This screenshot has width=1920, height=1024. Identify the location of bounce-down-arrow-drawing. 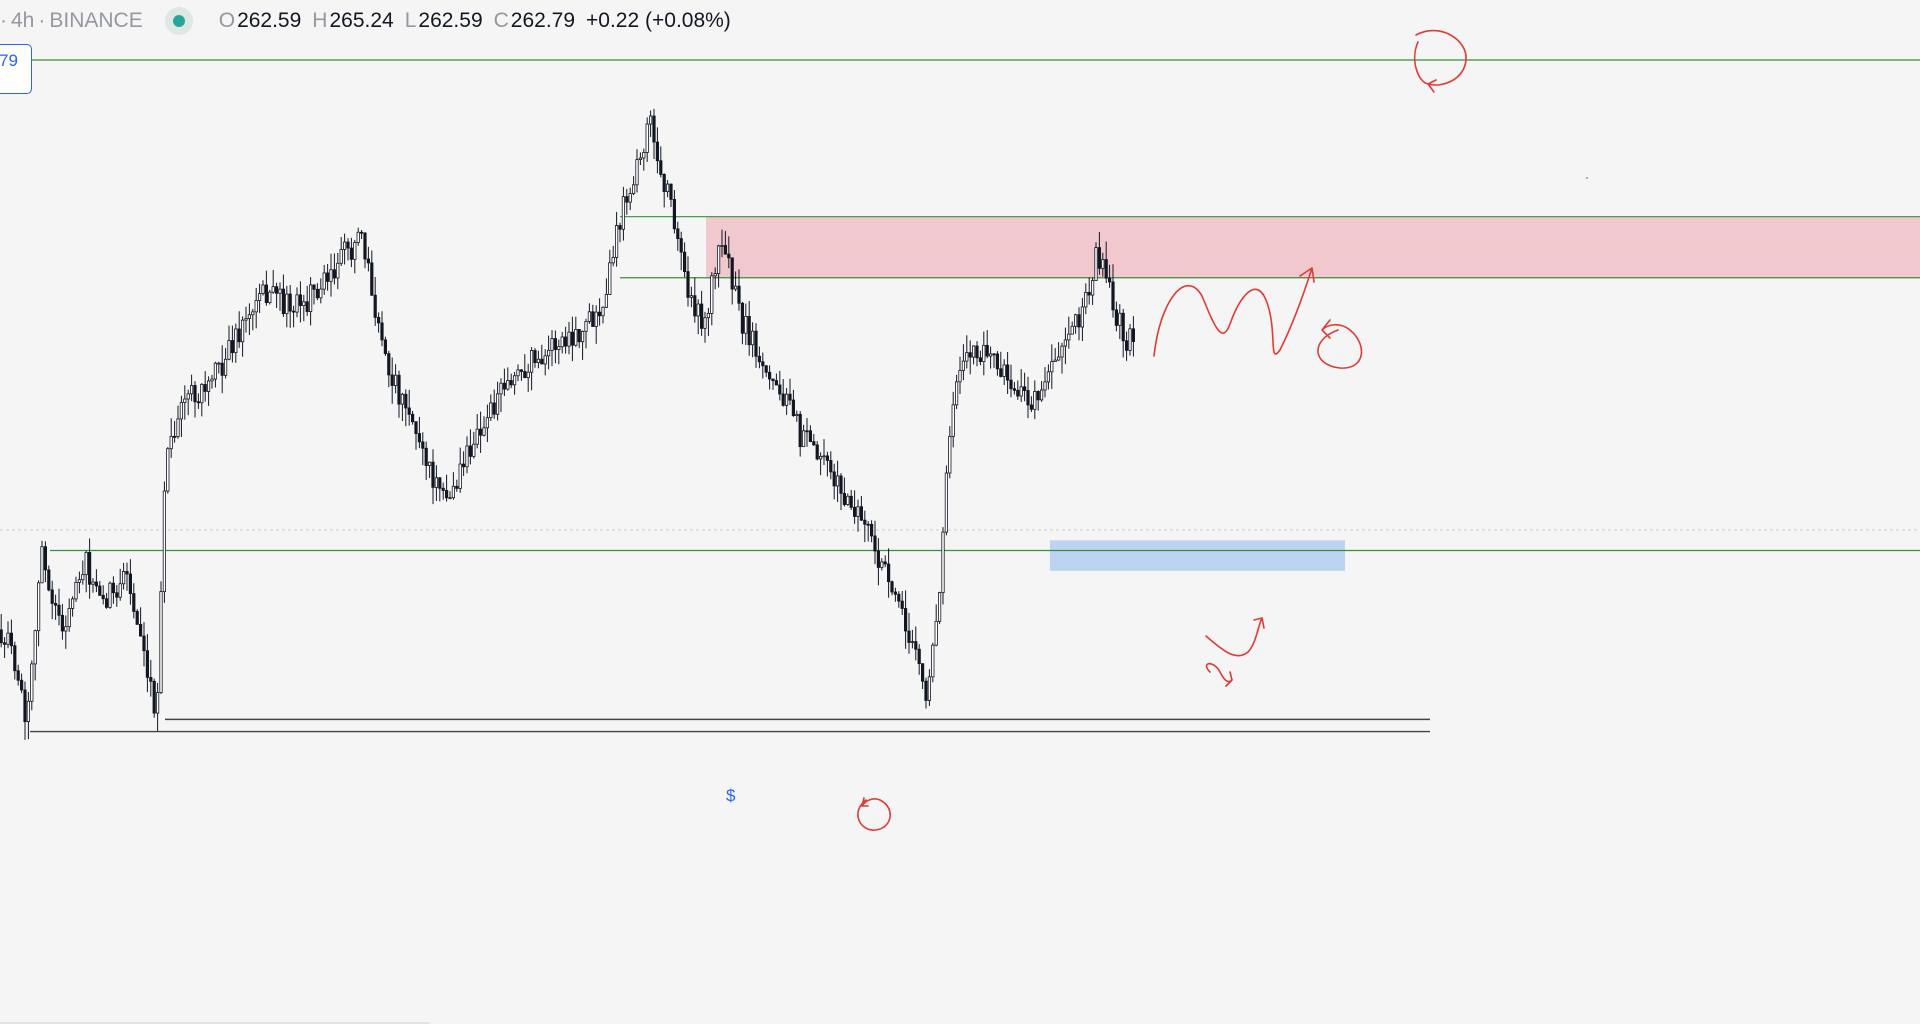
(1219, 674).